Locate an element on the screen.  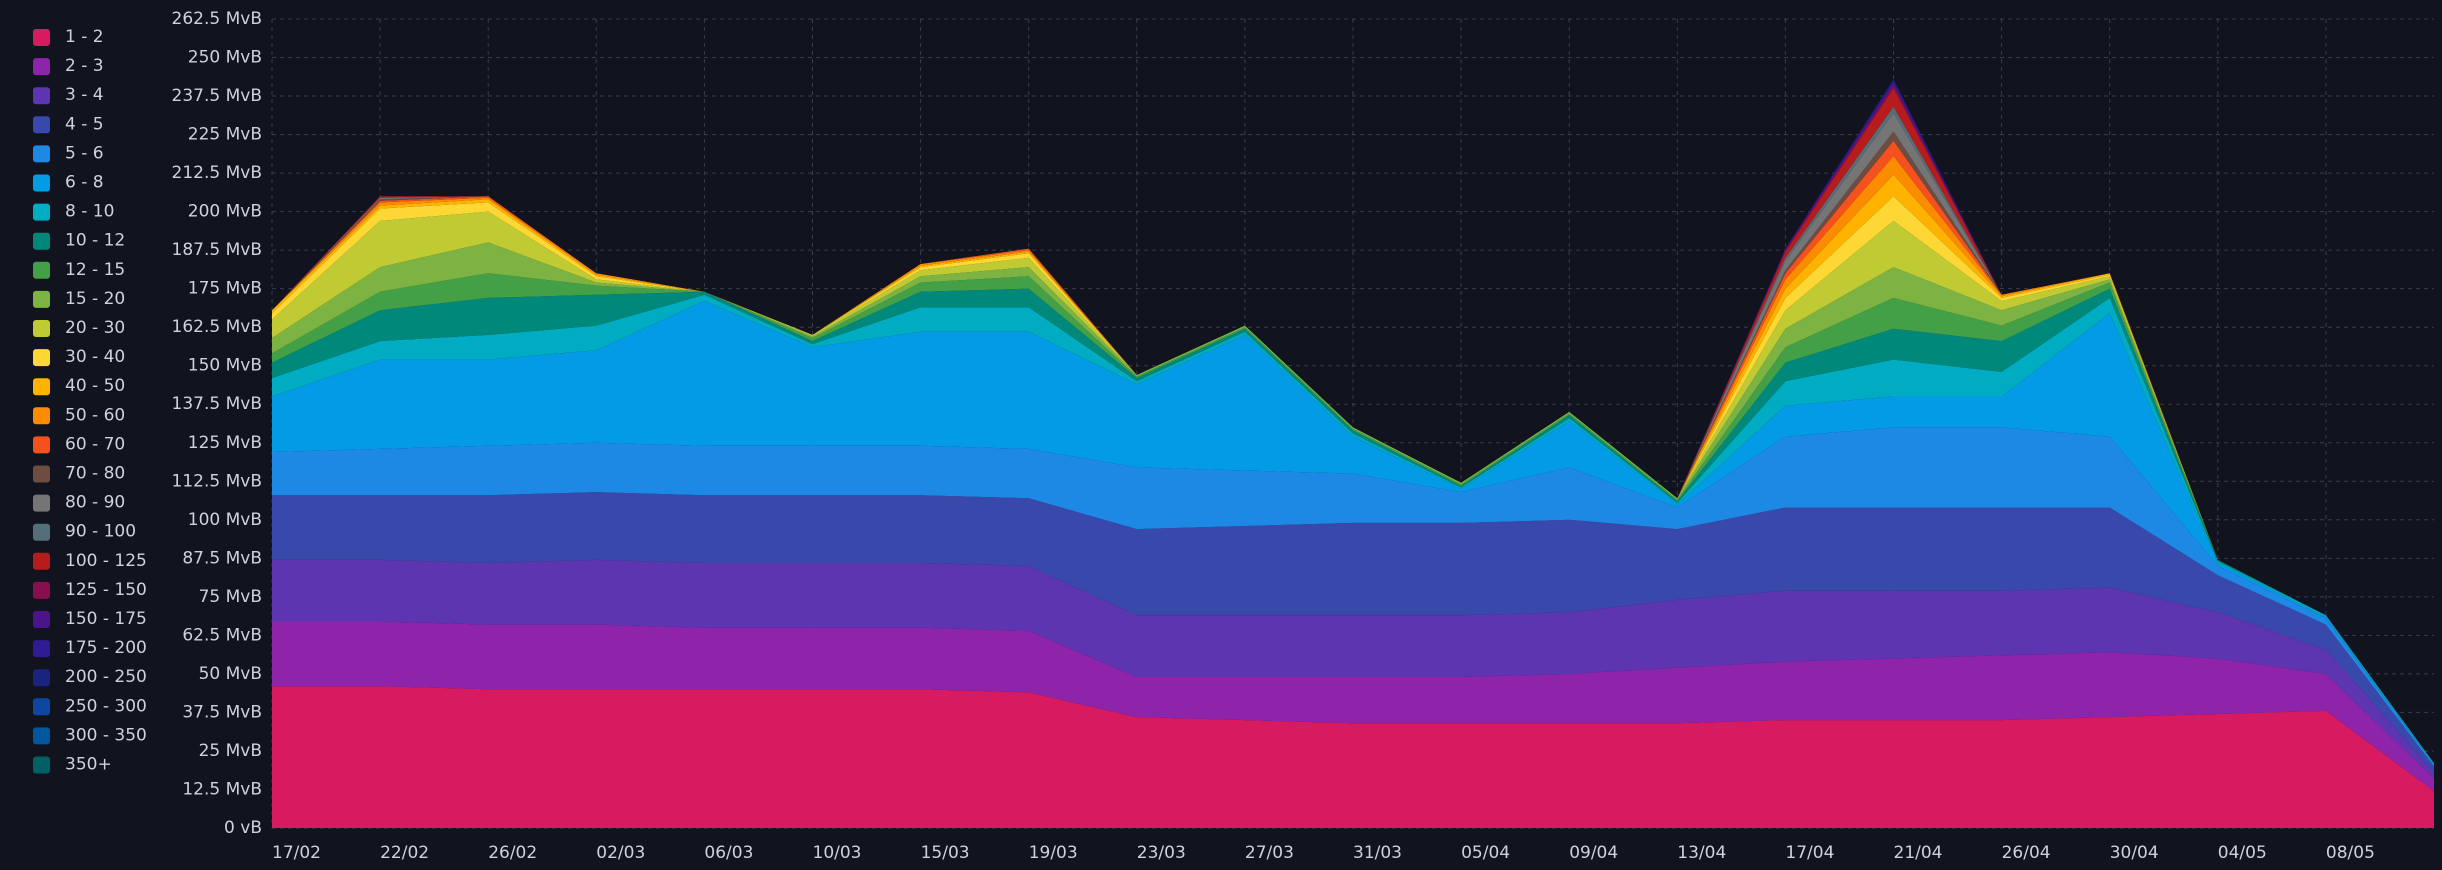
legend-label: 300 - 350 is located at coordinates (106, 735).